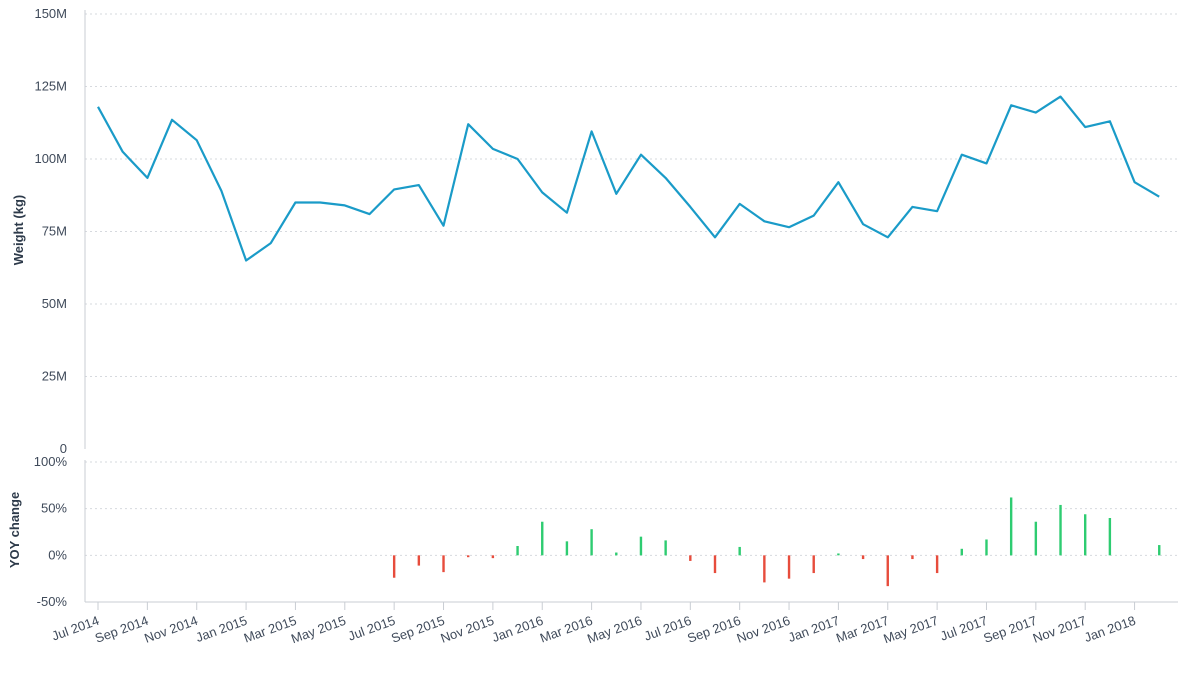 This screenshot has height=678, width=1182. I want to click on weight-y-tick-label: 125M, so click(50, 86).